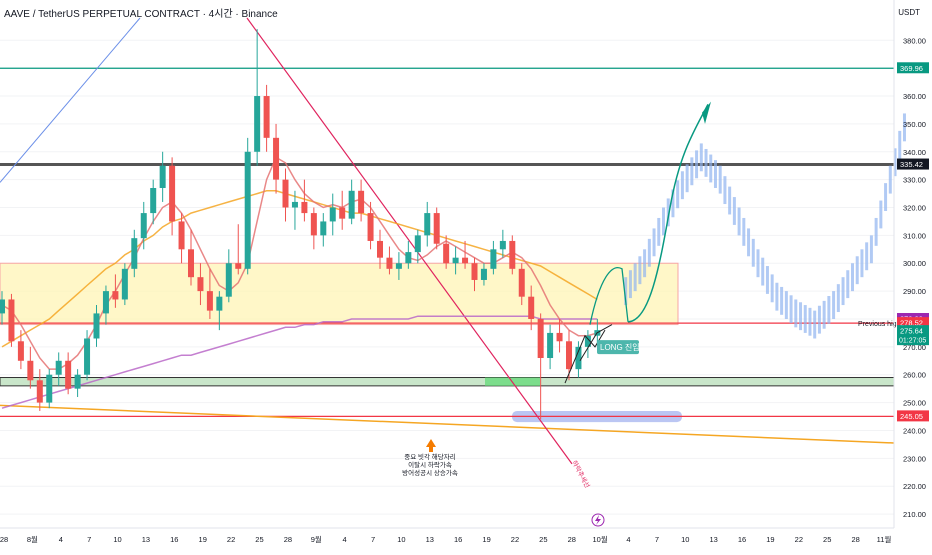  What do you see at coordinates (146, 539) in the screenshot?
I see `x-tick-label: 13` at bounding box center [146, 539].